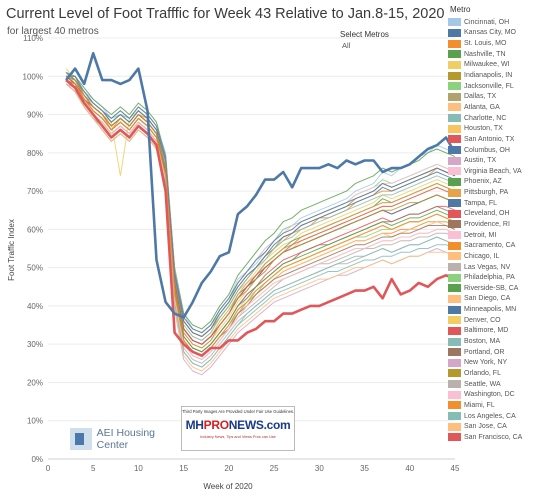 Image resolution: width=556 pixels, height=500 pixels. I want to click on legend-label: Cleveland, OH, so click(487, 214).